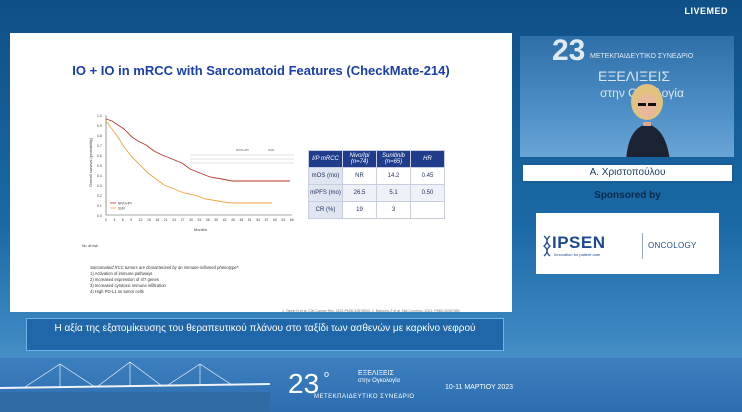  Describe the element at coordinates (117, 291) in the screenshot. I see `notes-item: 4) High PD-L1 on tumor cells` at that location.